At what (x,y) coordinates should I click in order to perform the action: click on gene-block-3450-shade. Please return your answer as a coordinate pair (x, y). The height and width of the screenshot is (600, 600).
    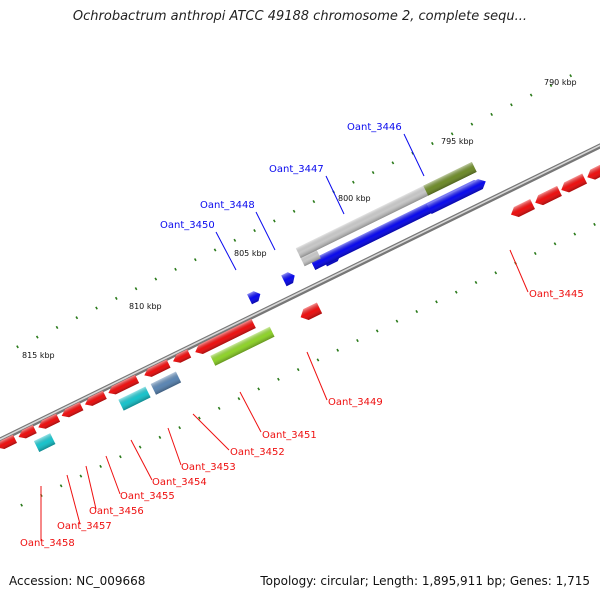
    Looking at the image, I should click on (254, 298).